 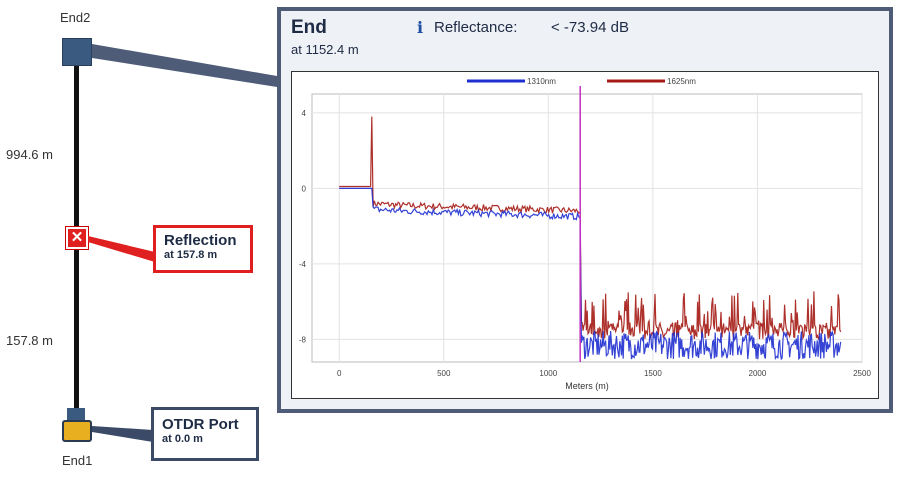 I want to click on x-axis-label: Meters (m), so click(x=587, y=386).